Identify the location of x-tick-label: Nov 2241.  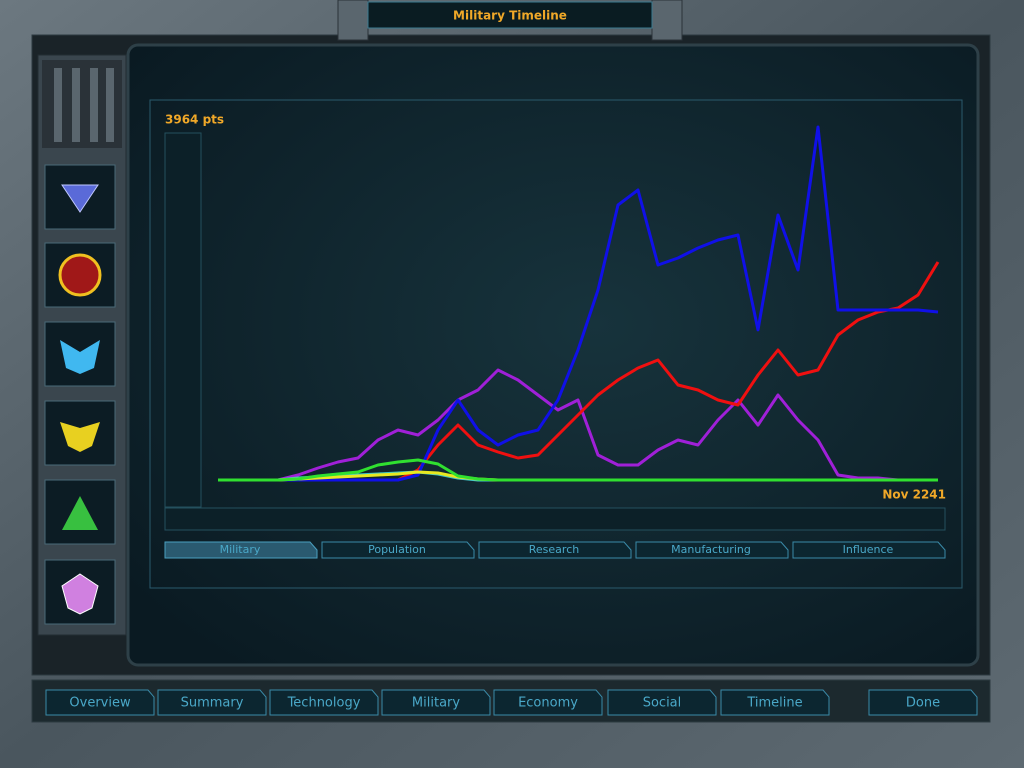
(914, 495).